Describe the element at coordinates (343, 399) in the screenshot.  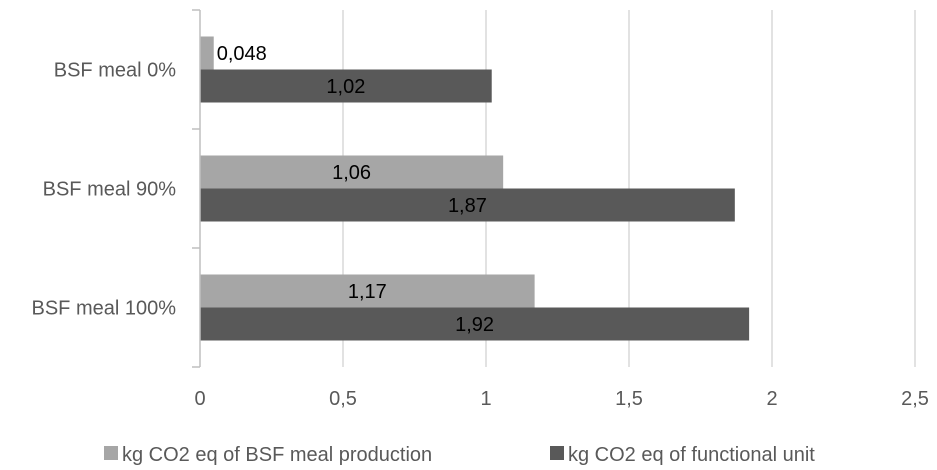
I see `x-tick-label: 0,5` at that location.